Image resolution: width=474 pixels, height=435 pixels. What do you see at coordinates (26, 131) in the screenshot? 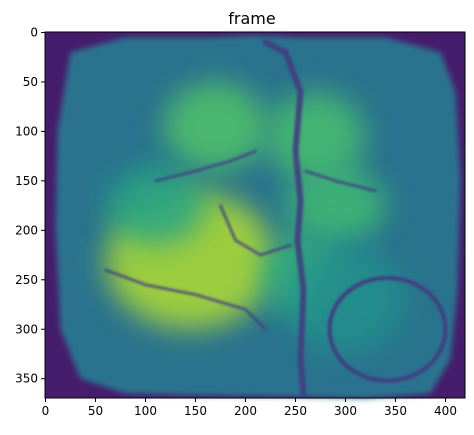
I see `y-tick-label: 100` at bounding box center [26, 131].